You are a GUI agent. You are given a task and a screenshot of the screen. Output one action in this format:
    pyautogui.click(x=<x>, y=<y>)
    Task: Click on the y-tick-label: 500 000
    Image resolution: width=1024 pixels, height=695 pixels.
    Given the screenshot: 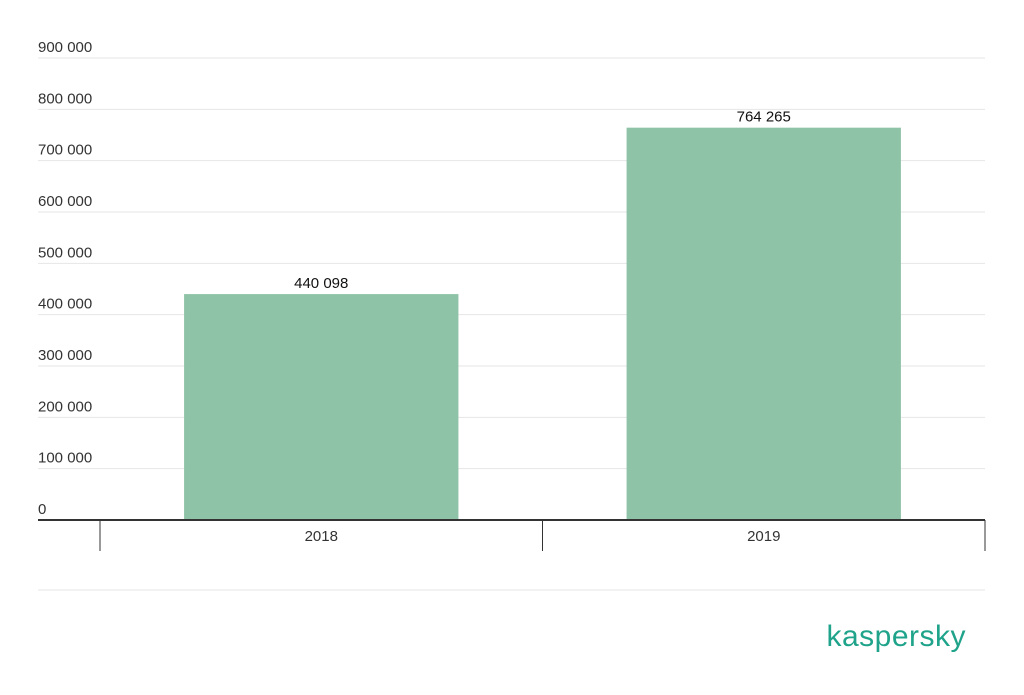 What is the action you would take?
    pyautogui.click(x=65, y=252)
    